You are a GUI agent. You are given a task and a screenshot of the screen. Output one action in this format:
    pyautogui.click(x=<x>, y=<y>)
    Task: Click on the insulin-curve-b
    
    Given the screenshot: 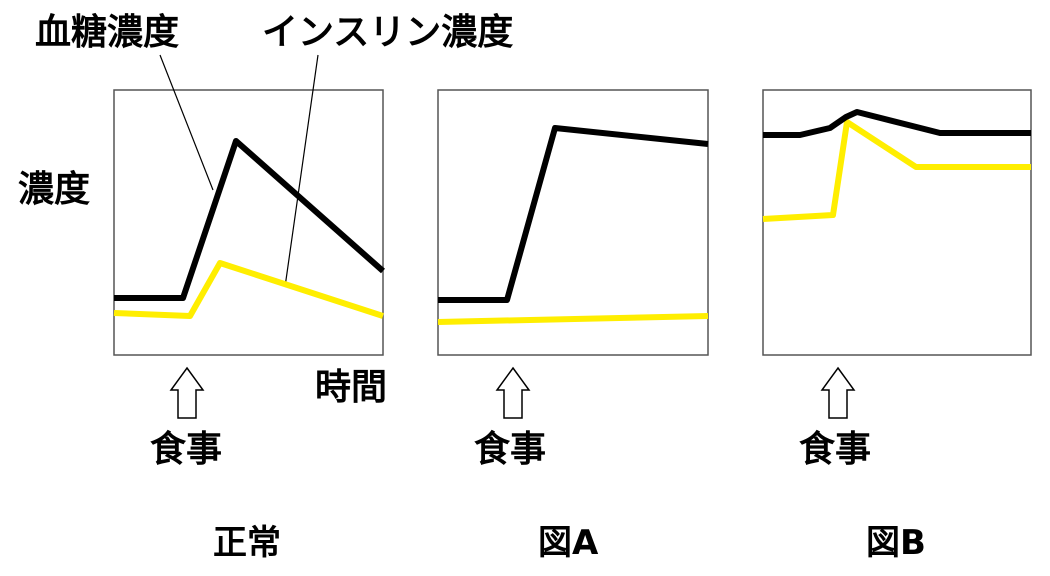 What is the action you would take?
    pyautogui.click(x=896, y=170)
    